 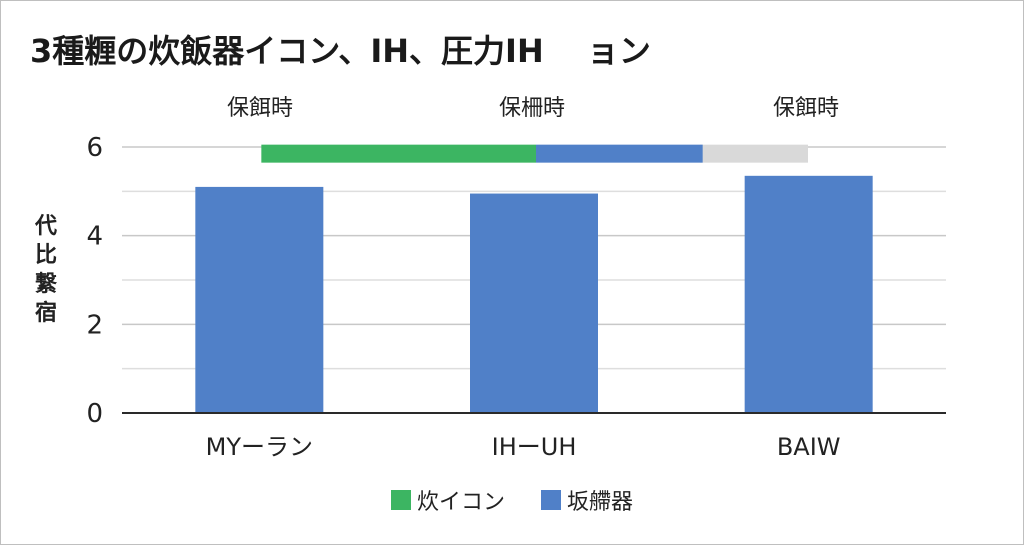 What do you see at coordinates (398, 153) in the screenshot?
I see `range-bar-green` at bounding box center [398, 153].